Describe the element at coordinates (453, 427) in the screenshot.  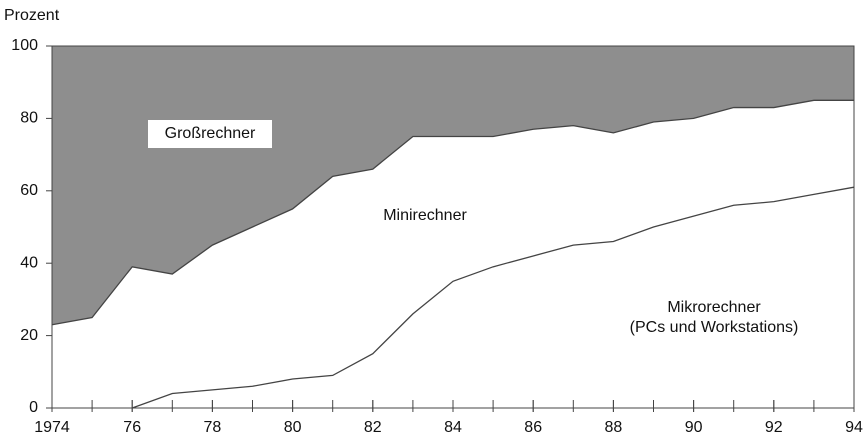
I see `x-tick-label: 84` at that location.